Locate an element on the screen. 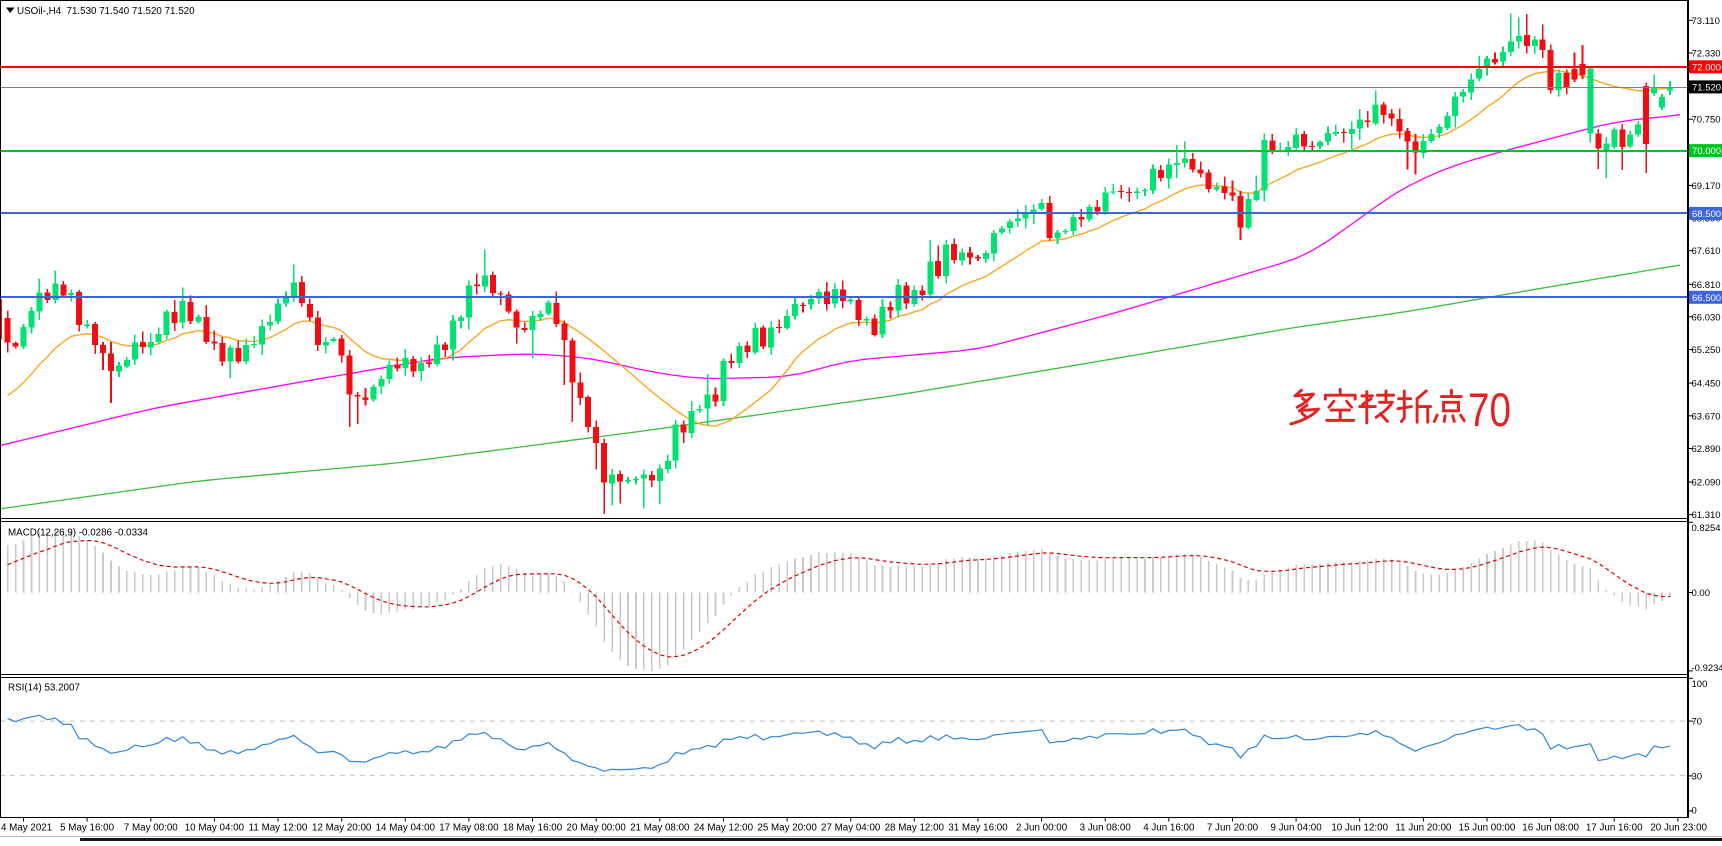 The width and height of the screenshot is (1722, 846). svg-text: 20 Jun 23:00 is located at coordinates (1678, 828).